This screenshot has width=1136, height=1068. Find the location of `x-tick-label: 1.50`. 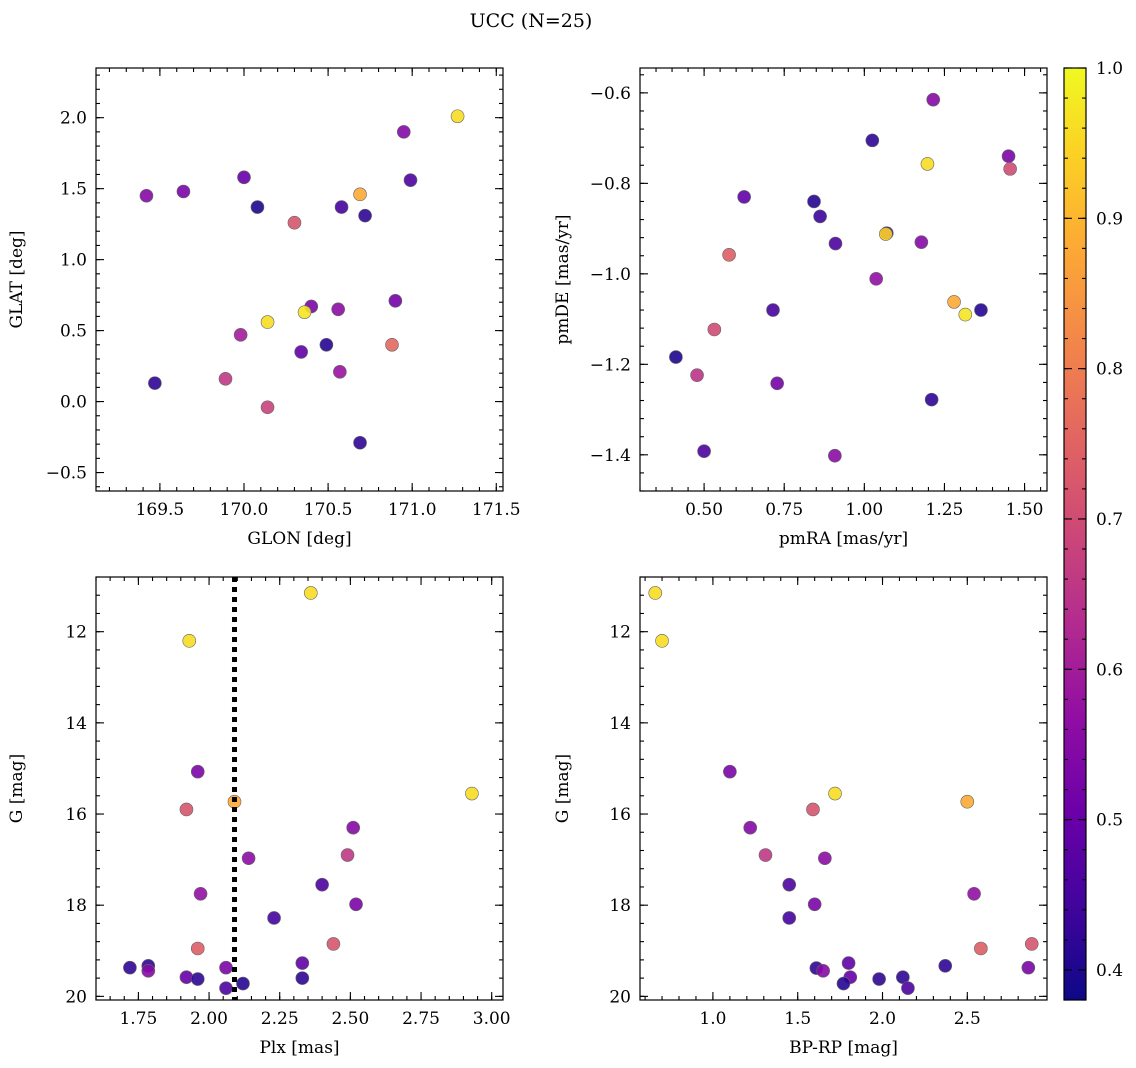

x-tick-label: 1.50 is located at coordinates (1025, 510).